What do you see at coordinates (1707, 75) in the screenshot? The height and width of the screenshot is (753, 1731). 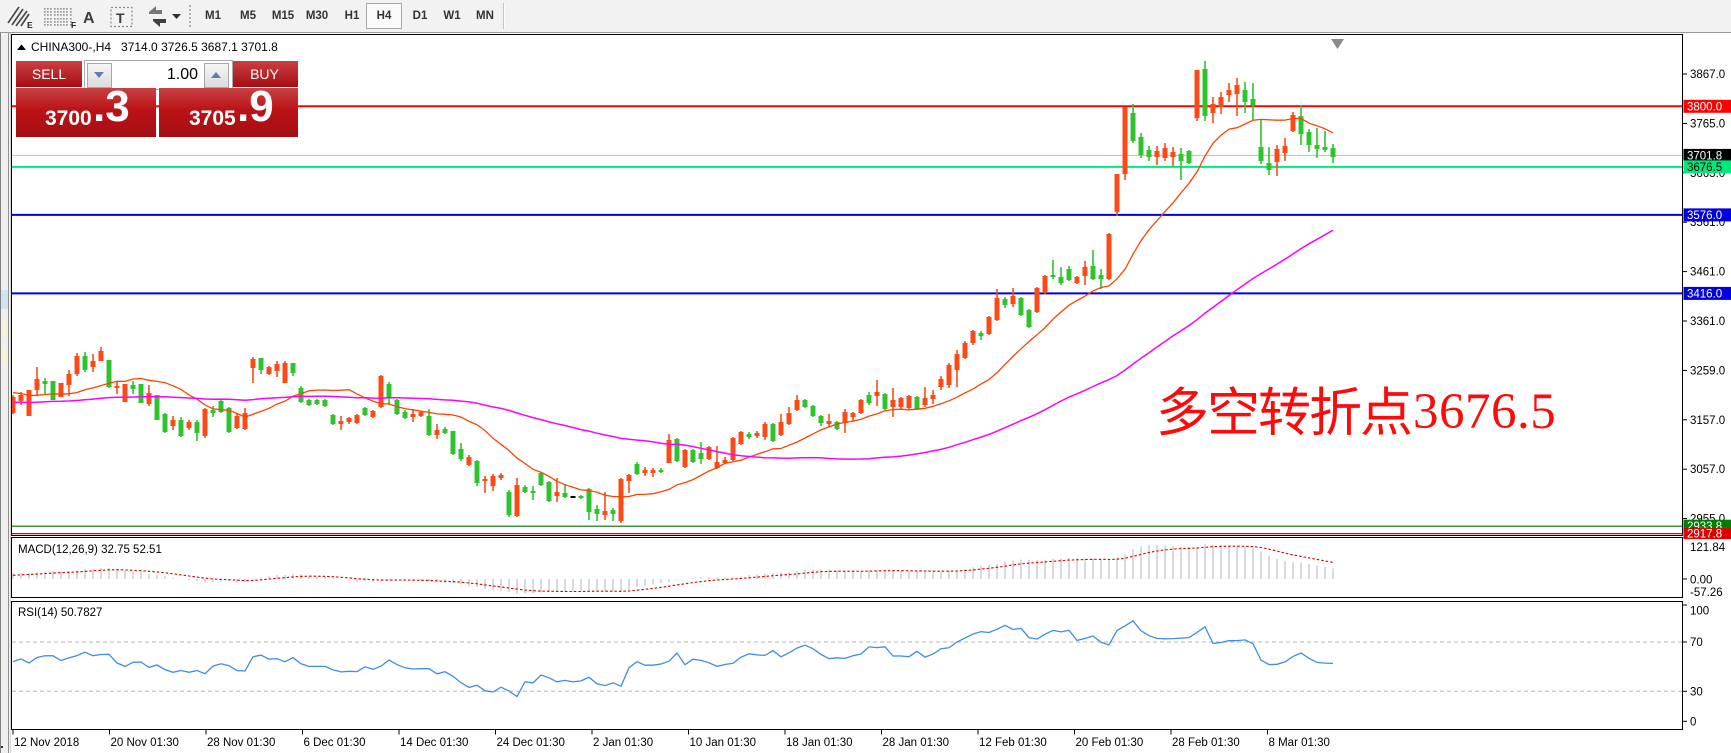 I see `svg-text: 3867.0` at bounding box center [1707, 75].